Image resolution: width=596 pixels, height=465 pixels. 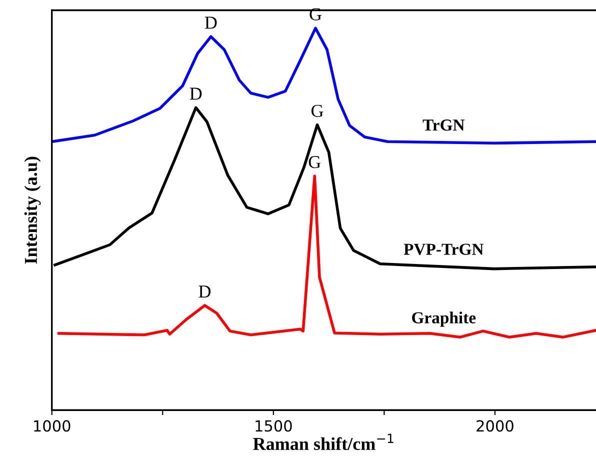 What do you see at coordinates (444, 319) in the screenshot?
I see `series-label: Graphite` at bounding box center [444, 319].